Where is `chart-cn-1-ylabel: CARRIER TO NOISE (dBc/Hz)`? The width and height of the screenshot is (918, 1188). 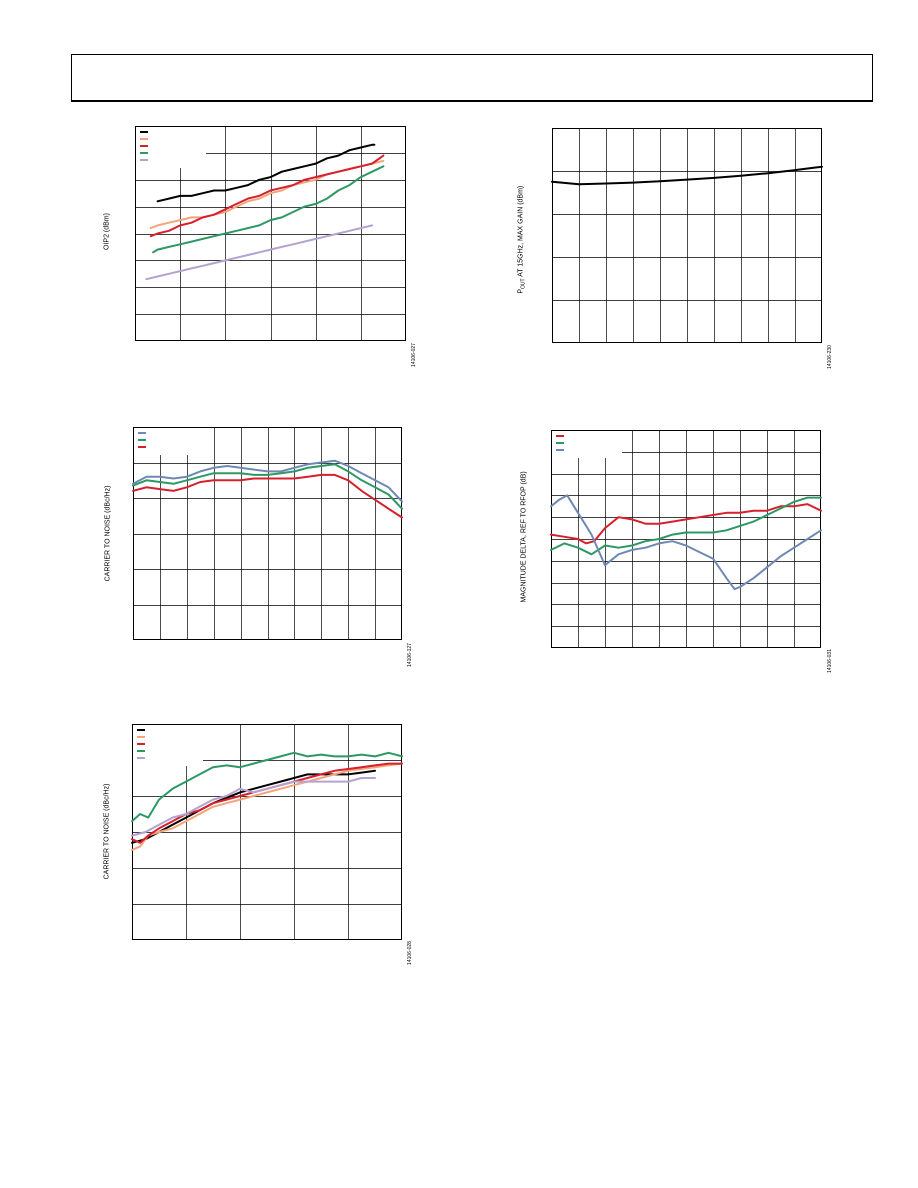 chart-cn-1-ylabel: CARRIER TO NOISE (dBc/Hz) is located at coordinates (108, 533).